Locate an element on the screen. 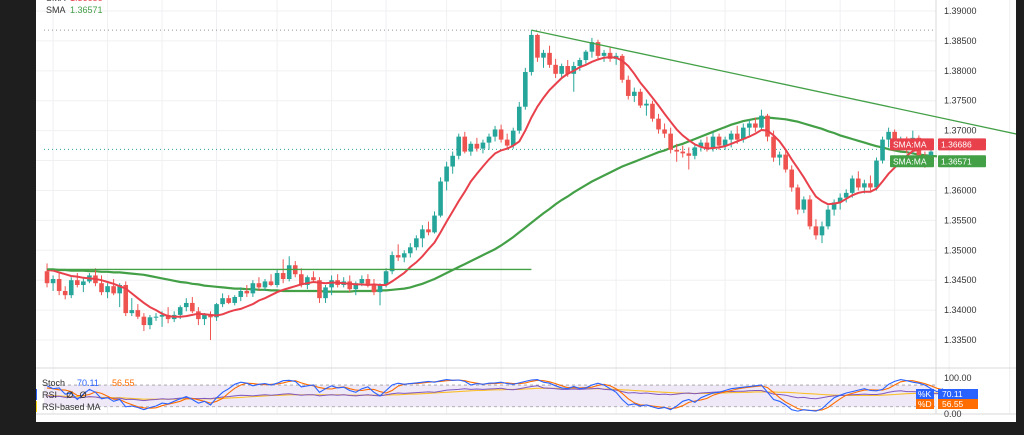 The height and width of the screenshot is (435, 1024). legend-series-value: 1.36571 is located at coordinates (86, 10).